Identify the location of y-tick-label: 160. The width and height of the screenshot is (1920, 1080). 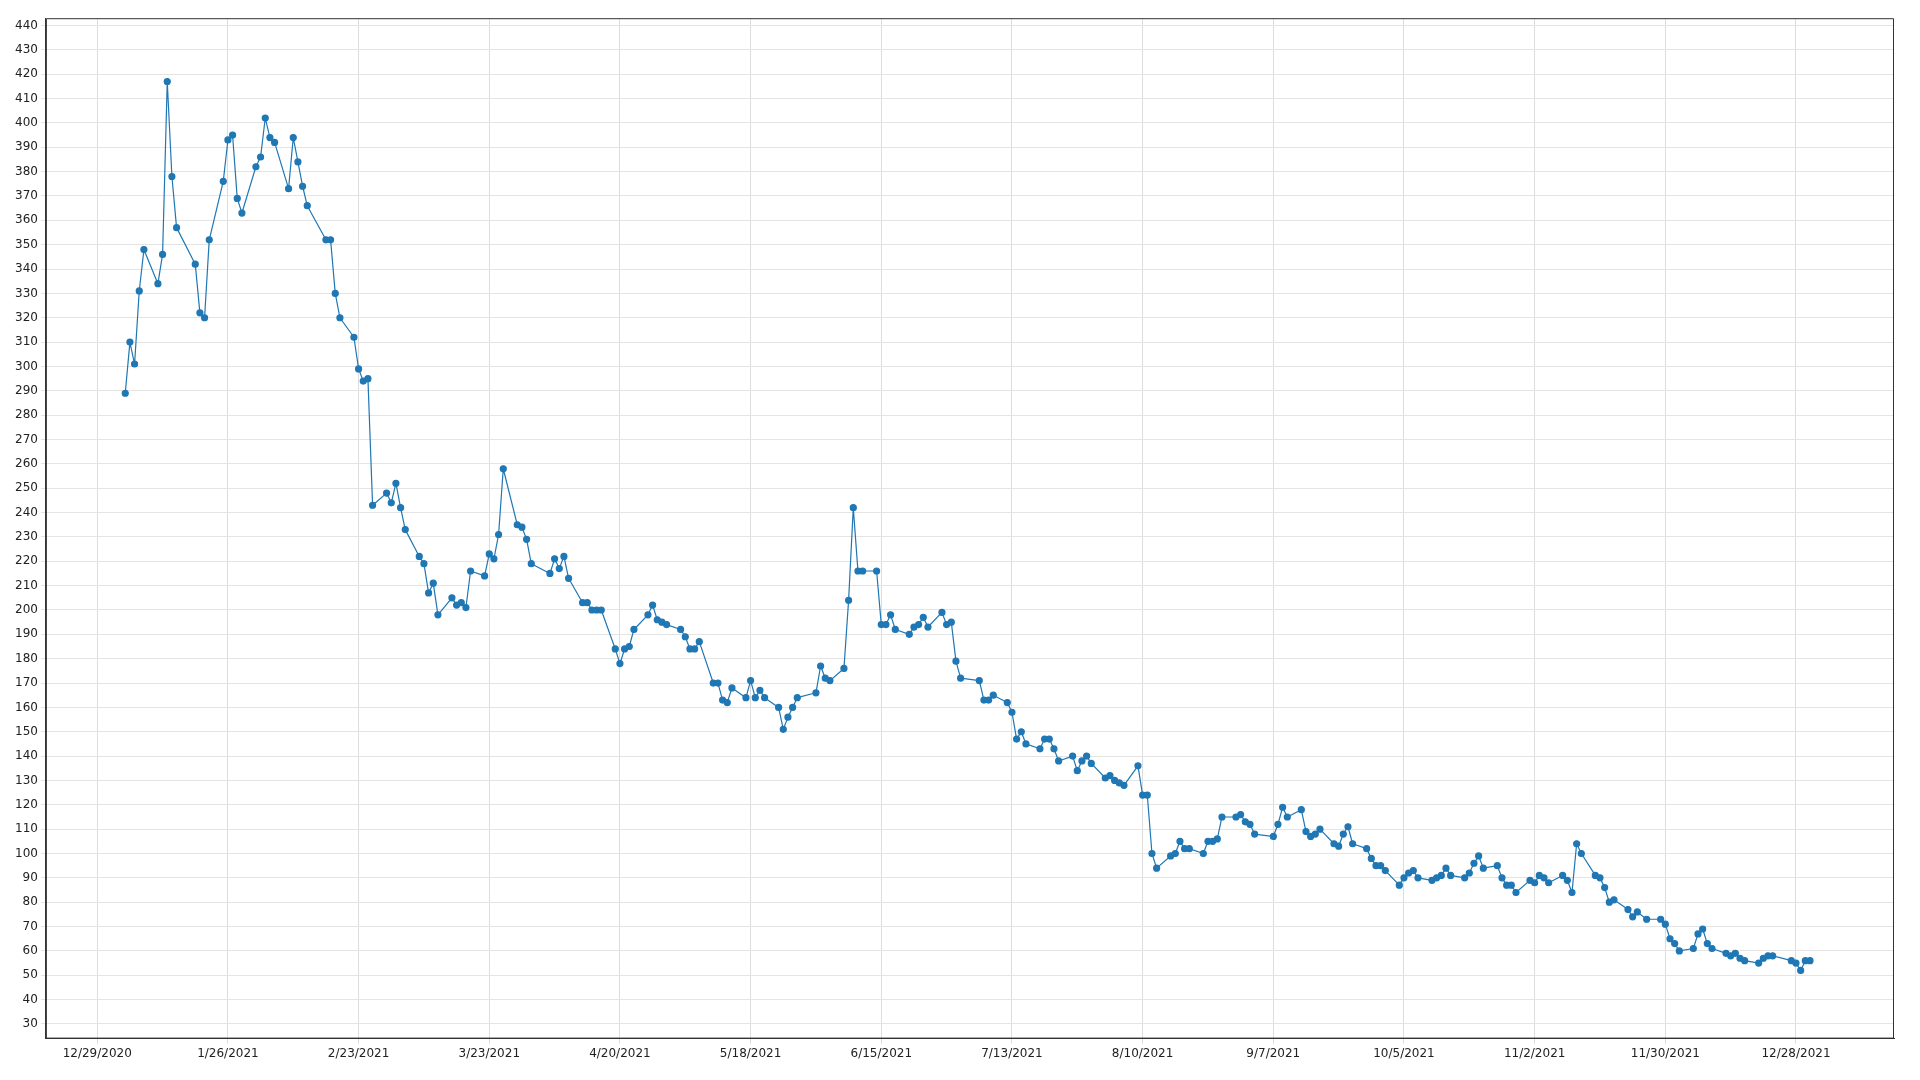
(26, 706).